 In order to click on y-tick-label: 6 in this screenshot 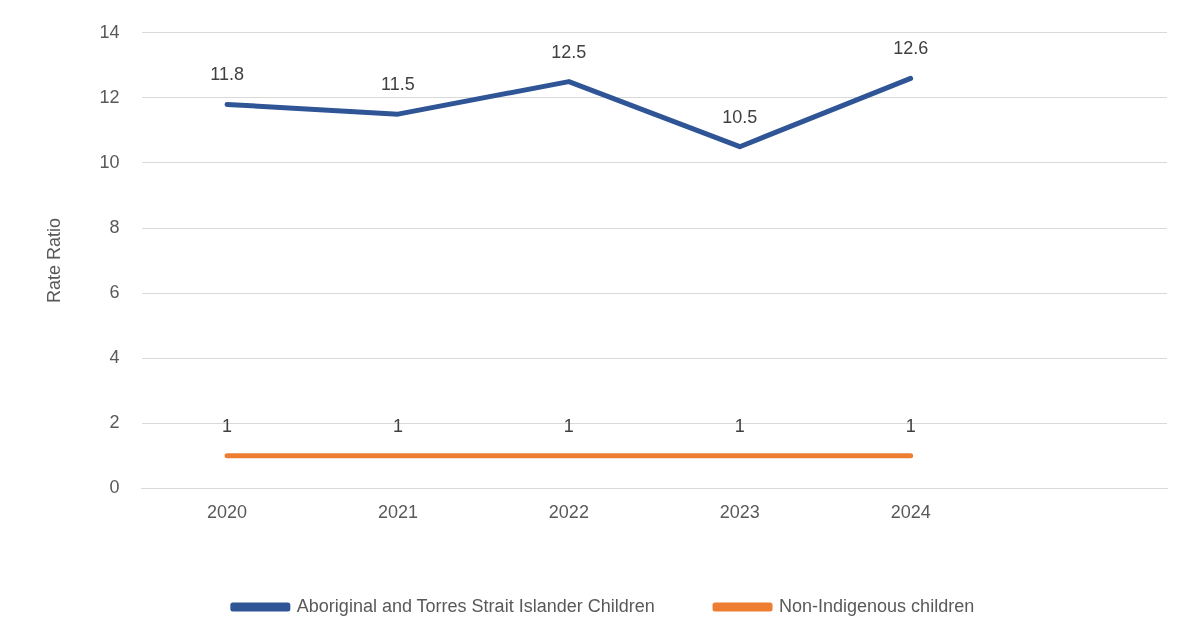, I will do `click(114, 292)`.